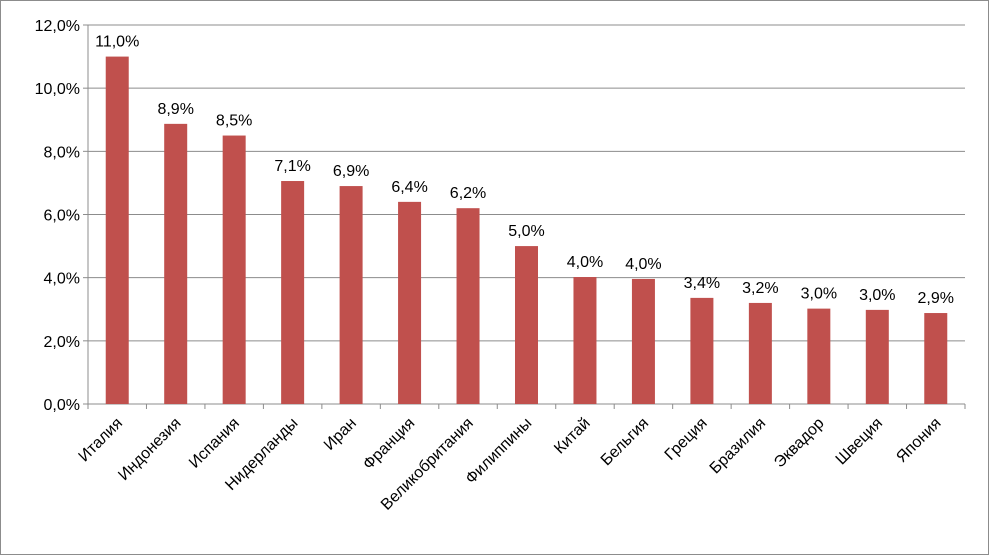  I want to click on y-tick-label: 8,0%, so click(62, 152).